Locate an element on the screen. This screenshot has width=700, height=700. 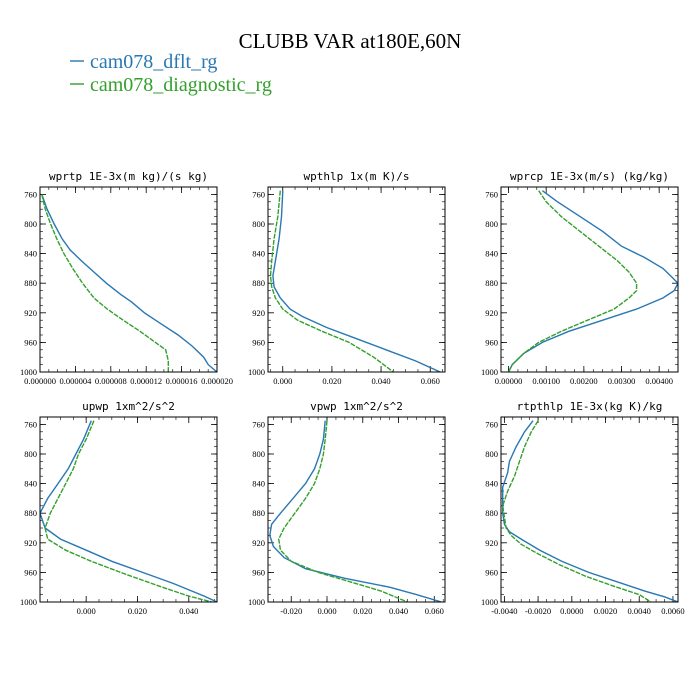
x-tick-label: 0.000008 is located at coordinates (111, 381).